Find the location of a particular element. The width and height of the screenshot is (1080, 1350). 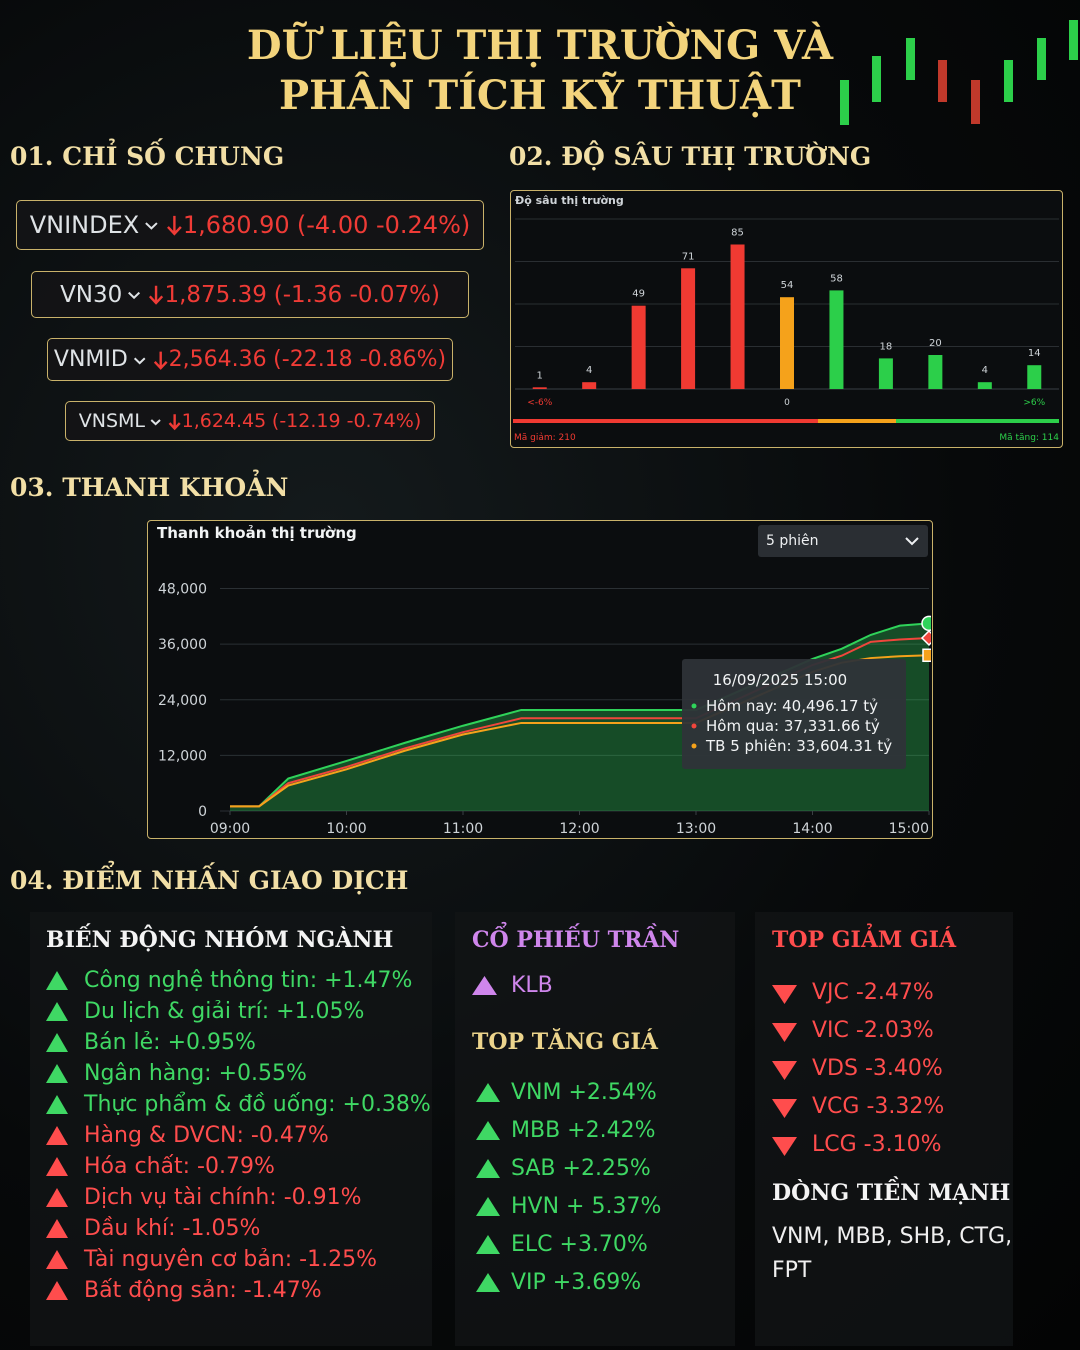

index-change: (-1.36 -0.07%) is located at coordinates (356, 294).